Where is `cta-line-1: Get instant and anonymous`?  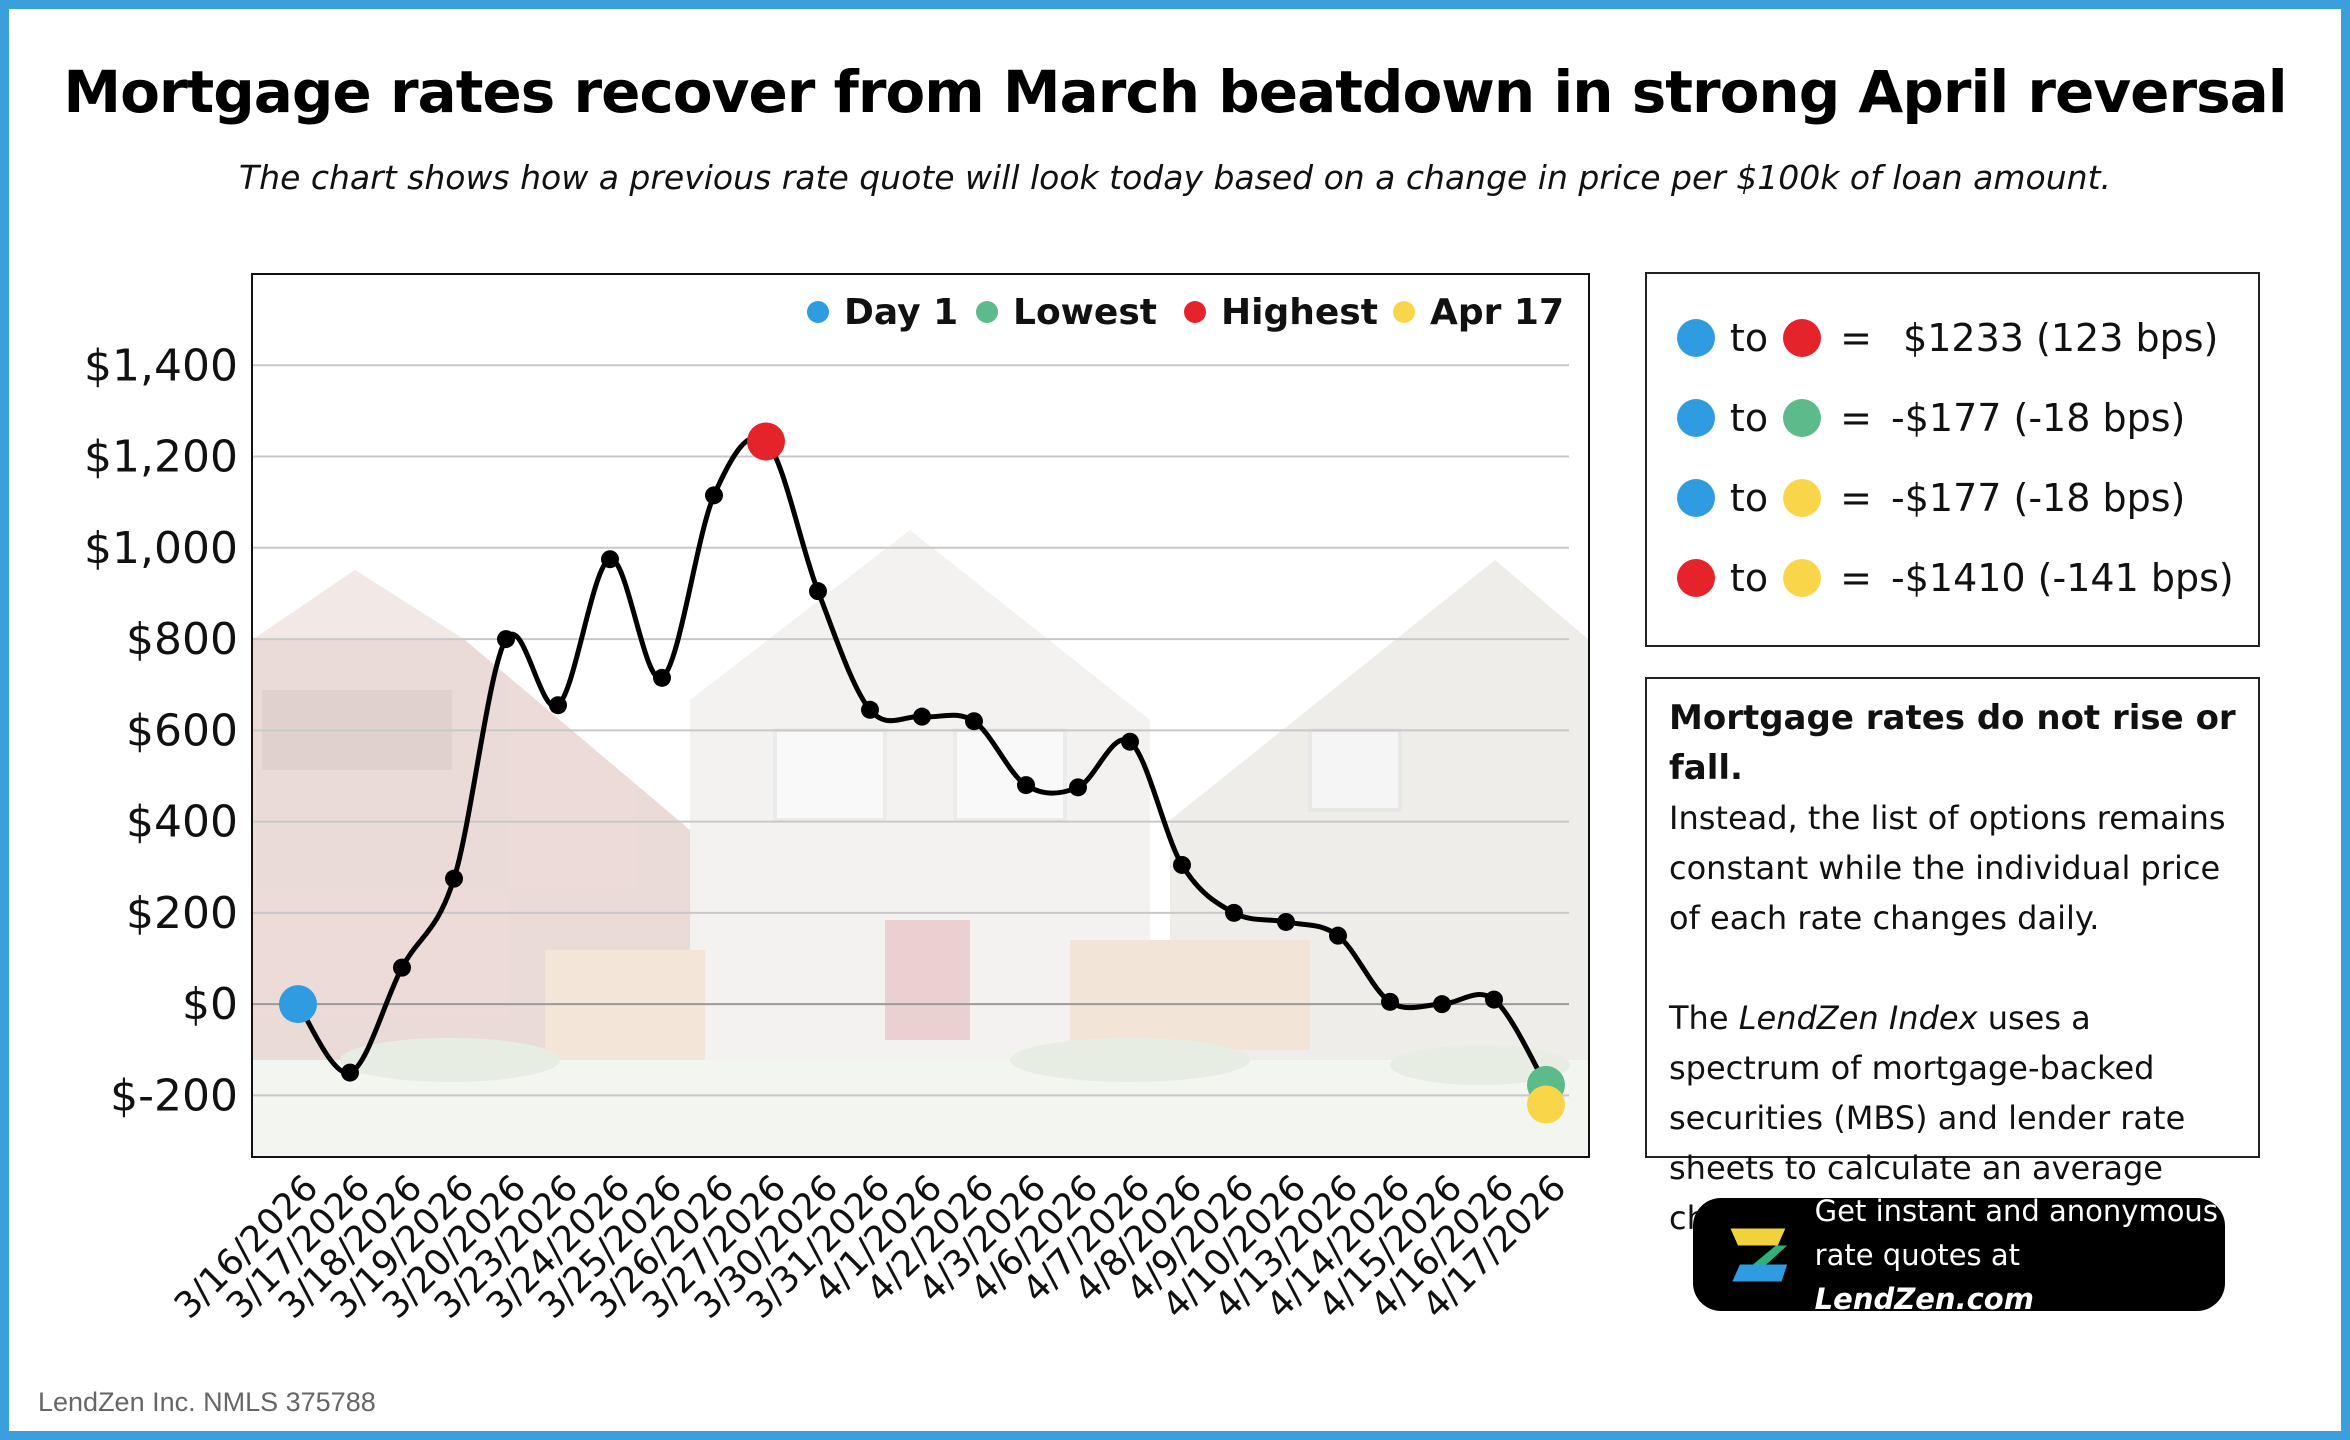
cta-line-1: Get instant and anonymous is located at coordinates (2016, 1210).